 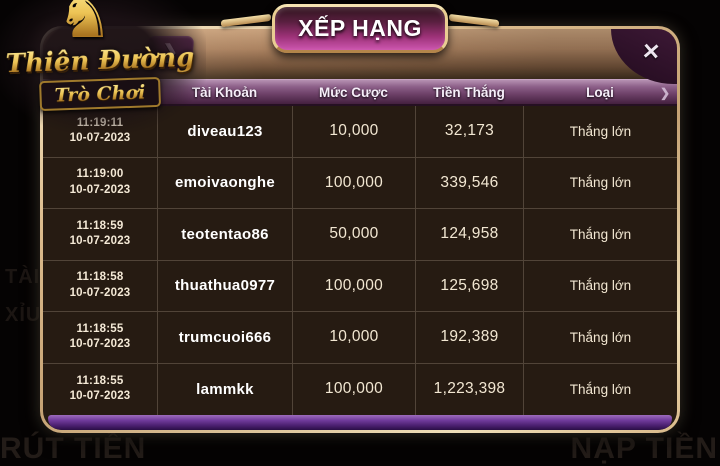 I want to click on win-value: 124,958, so click(x=469, y=234).